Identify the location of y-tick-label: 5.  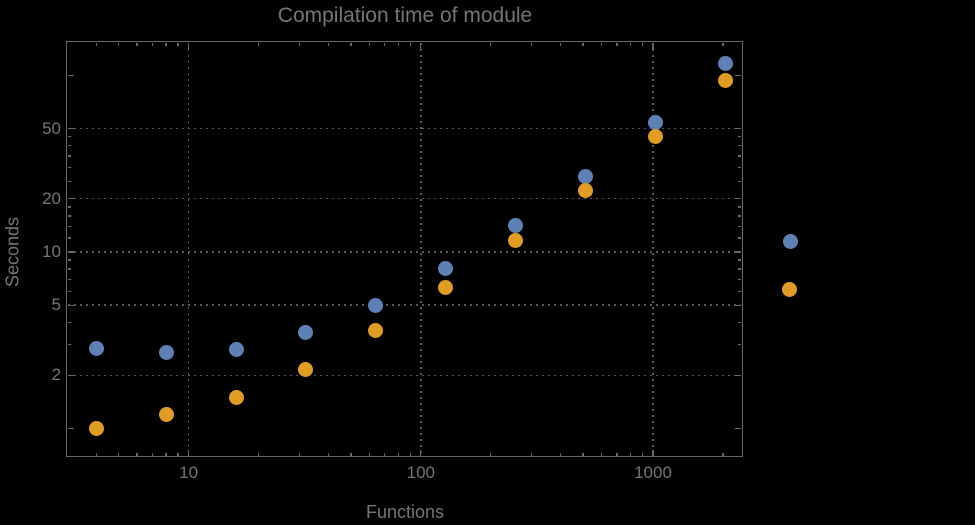
(56, 305).